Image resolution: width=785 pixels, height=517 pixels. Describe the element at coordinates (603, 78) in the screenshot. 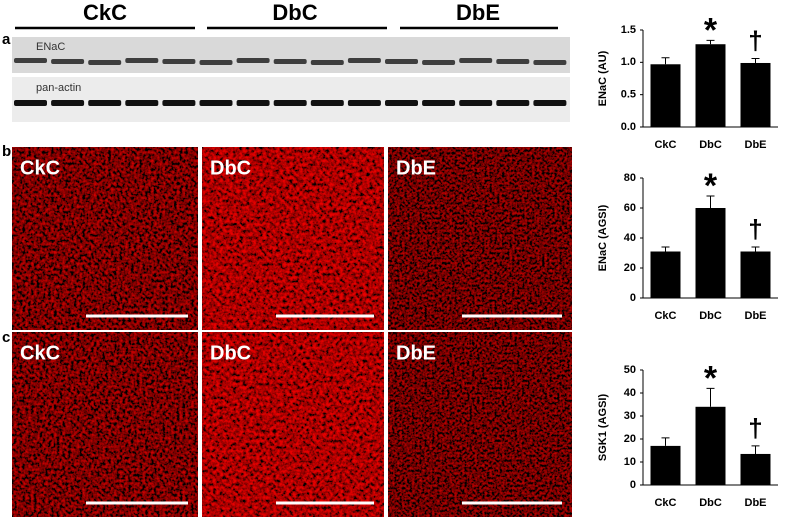

I see `y-axis-label: ENaC (AU)` at that location.